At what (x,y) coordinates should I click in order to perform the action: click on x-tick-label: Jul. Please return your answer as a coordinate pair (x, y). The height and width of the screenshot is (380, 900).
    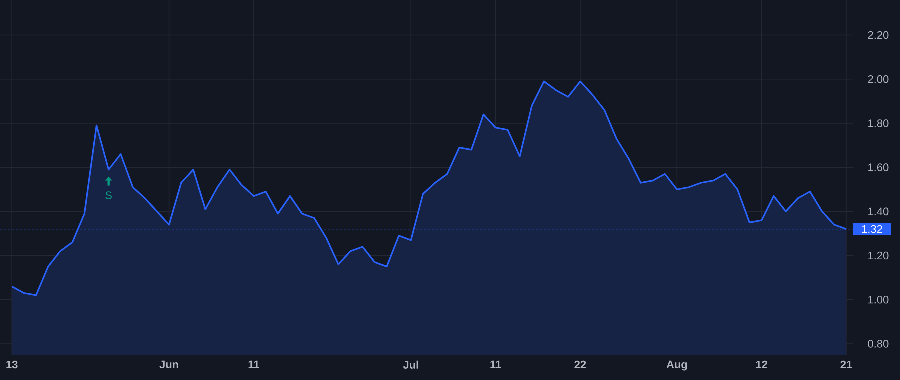
    Looking at the image, I should click on (410, 364).